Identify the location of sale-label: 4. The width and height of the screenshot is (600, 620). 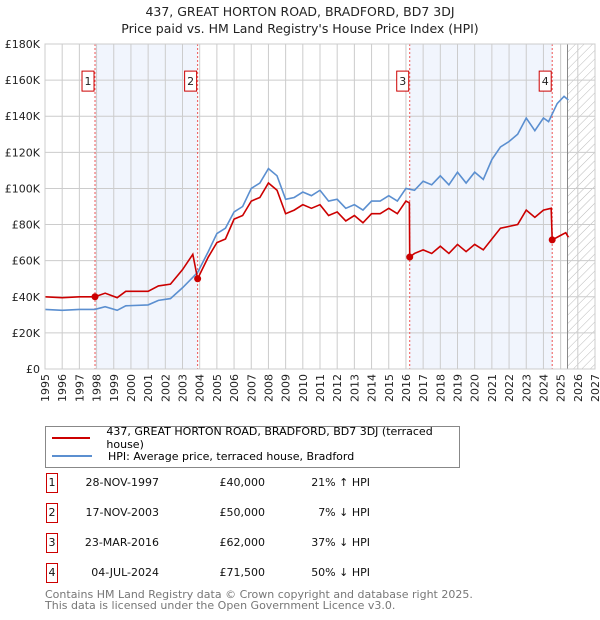
(545, 81).